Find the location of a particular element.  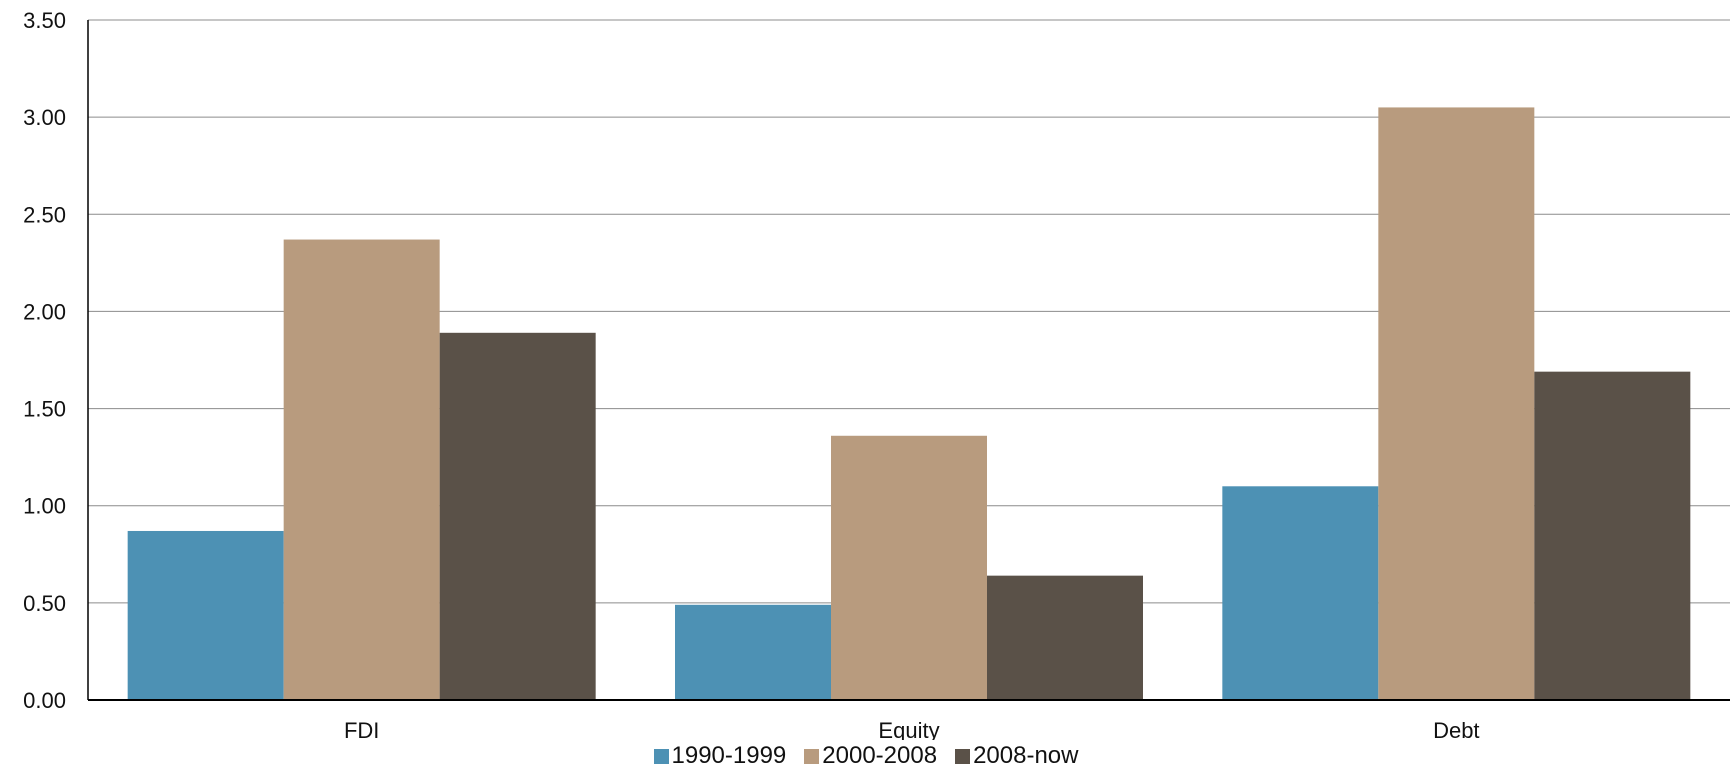

legend-label-series-3: 2008-now is located at coordinates (1026, 755).